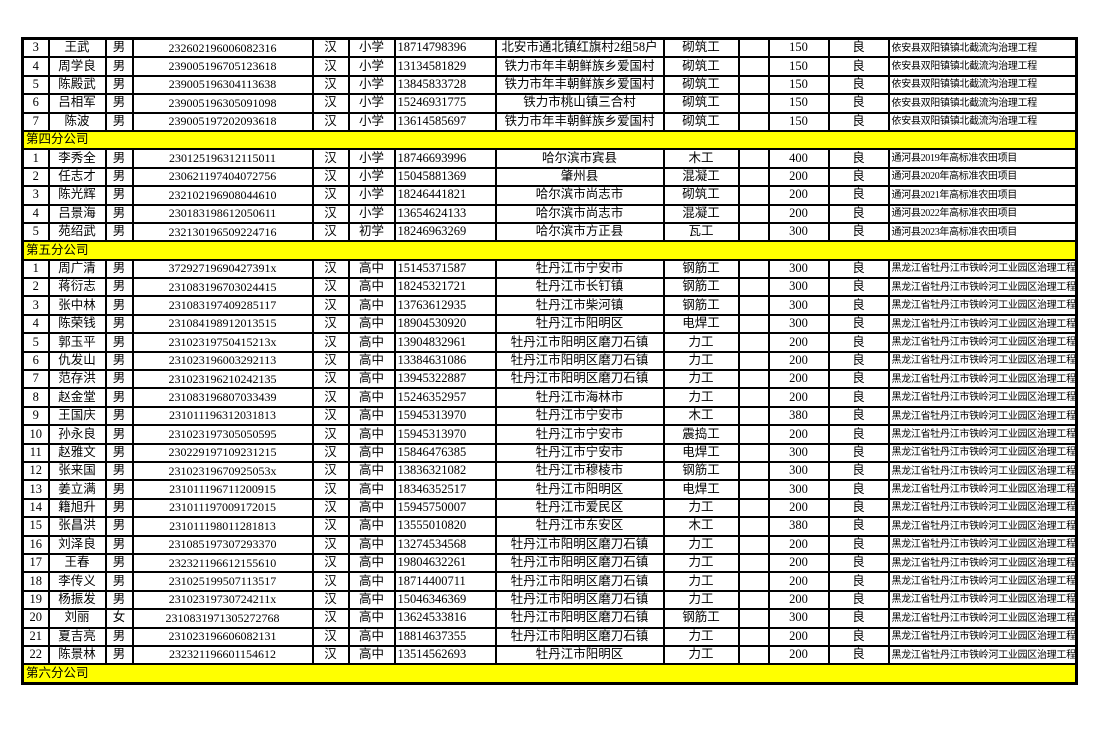  Describe the element at coordinates (222, 324) in the screenshot. I see `id-number-cell: 231084198912013515` at that location.